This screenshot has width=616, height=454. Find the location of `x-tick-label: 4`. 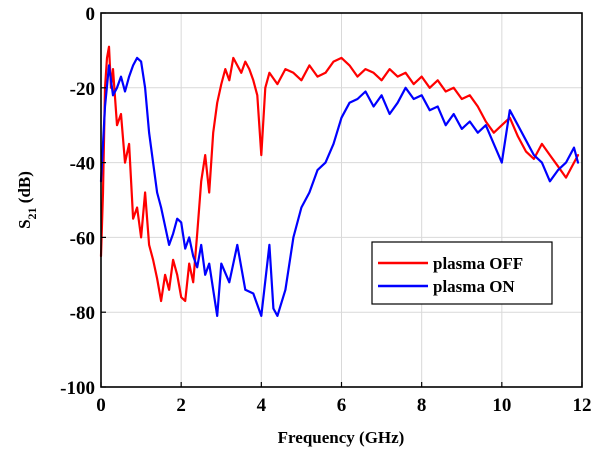

x-tick-label: 4 is located at coordinates (262, 405).